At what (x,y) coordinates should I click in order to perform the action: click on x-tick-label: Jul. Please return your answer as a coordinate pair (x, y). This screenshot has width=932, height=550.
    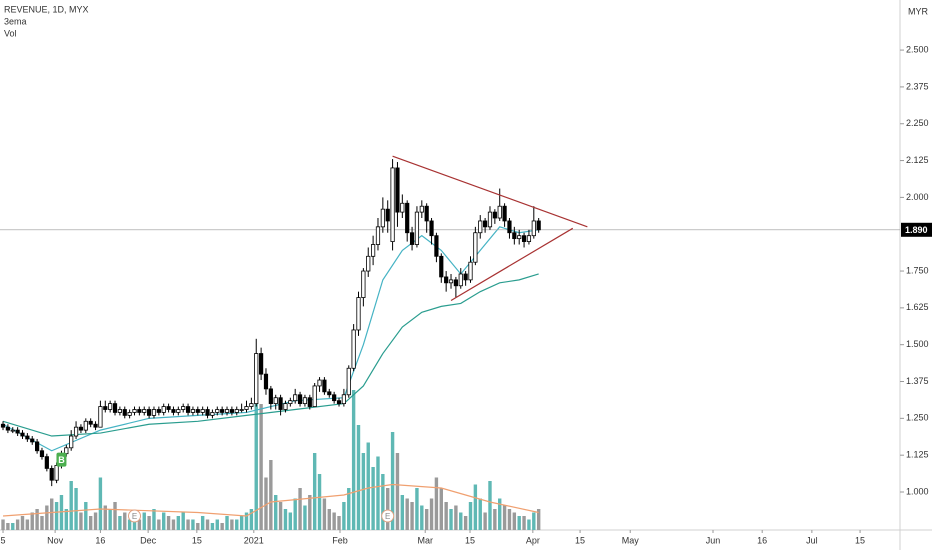
    Looking at the image, I should click on (812, 540).